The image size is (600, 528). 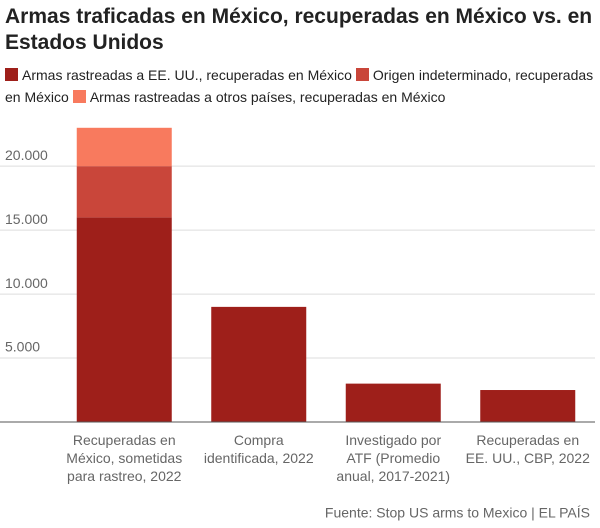 I want to click on x-tick-label-line: EE. UU., CBP, 2022, so click(x=528, y=458).